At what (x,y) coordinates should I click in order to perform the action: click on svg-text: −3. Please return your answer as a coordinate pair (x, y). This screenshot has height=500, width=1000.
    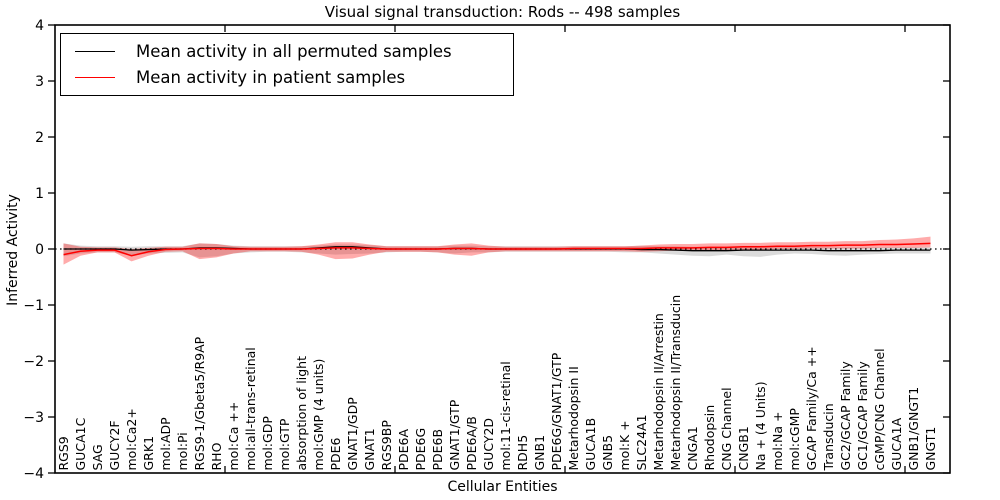
    Looking at the image, I should click on (33, 418).